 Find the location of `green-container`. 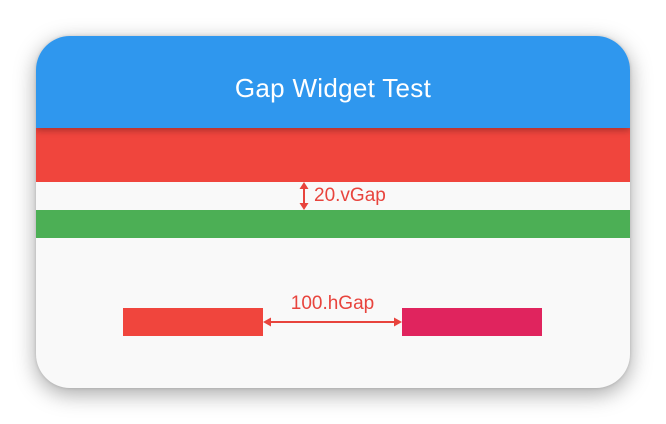

green-container is located at coordinates (333, 224).